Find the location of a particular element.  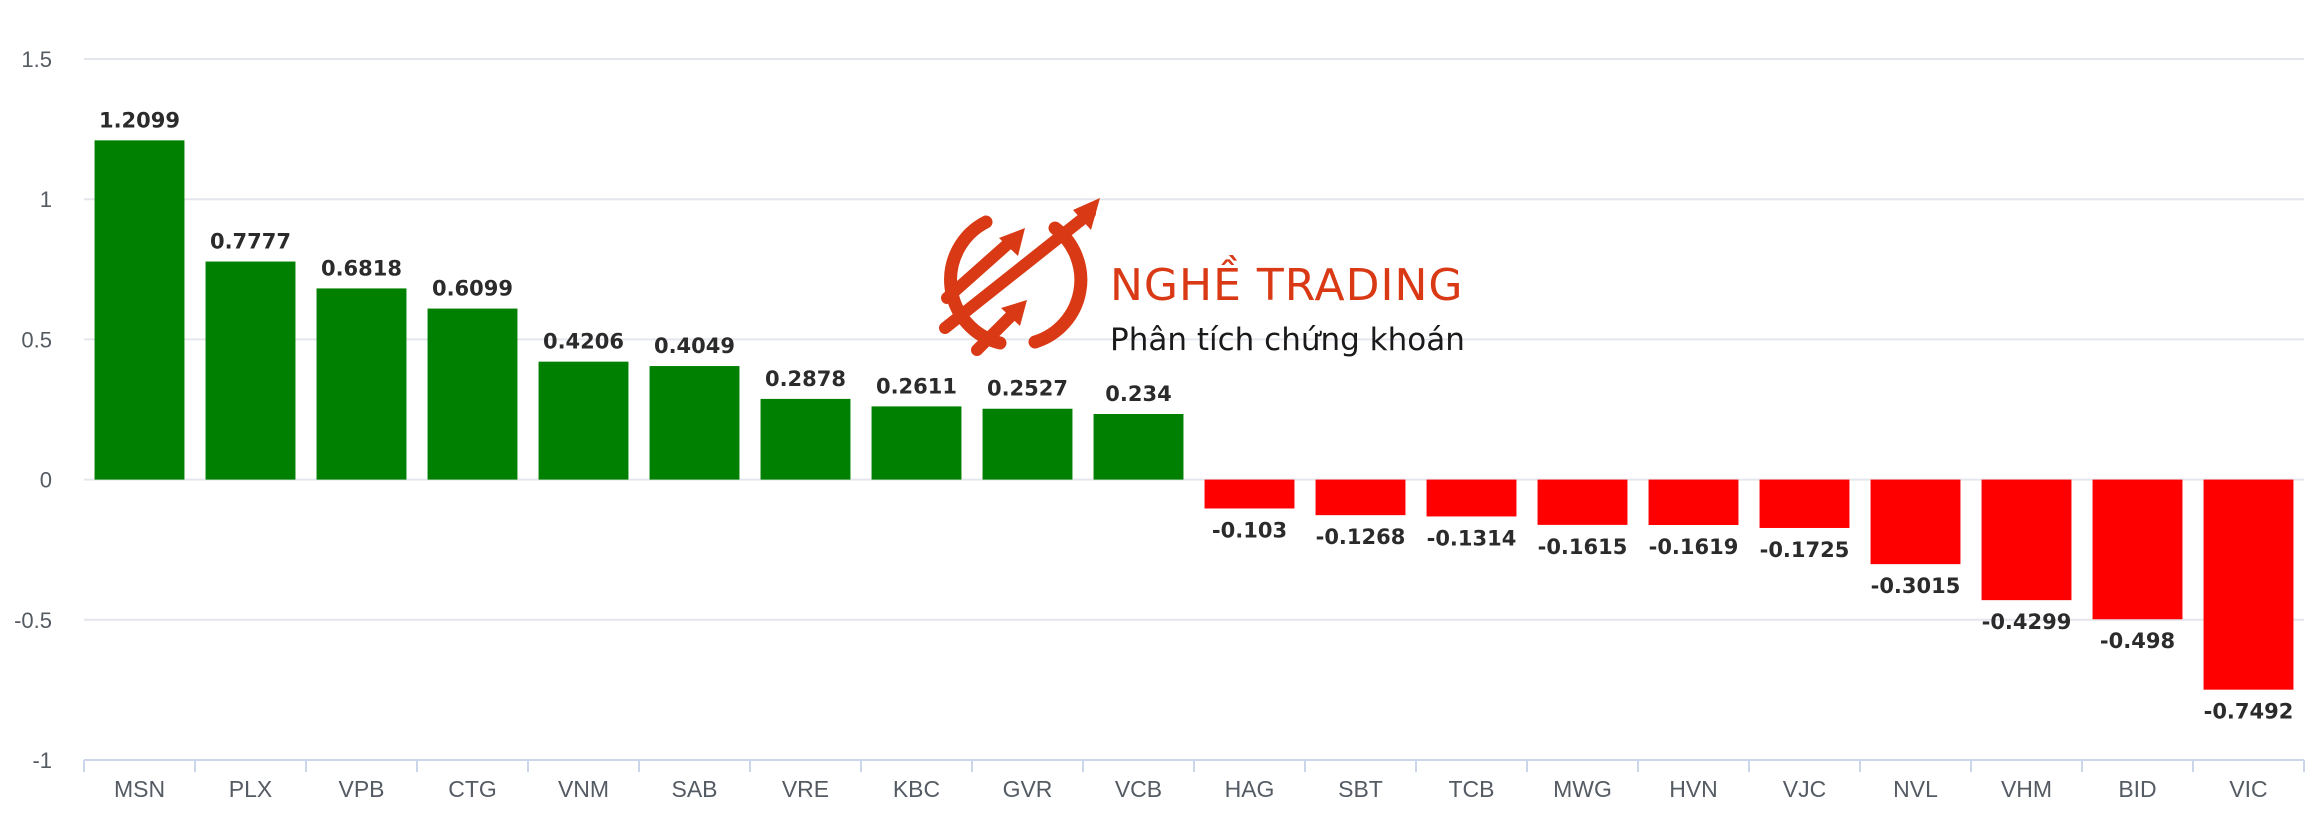

bar-nvl is located at coordinates (1915, 522).